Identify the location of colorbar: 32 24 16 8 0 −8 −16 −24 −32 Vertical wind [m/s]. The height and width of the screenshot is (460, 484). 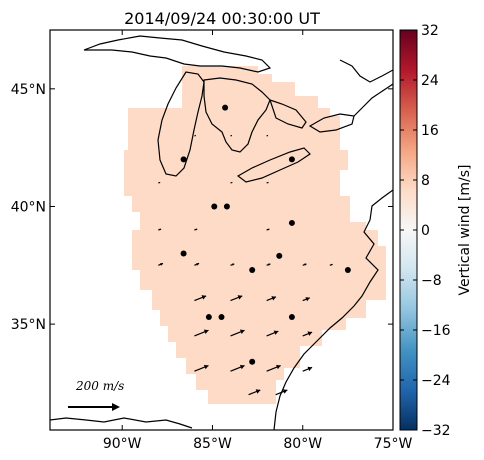
(436, 231).